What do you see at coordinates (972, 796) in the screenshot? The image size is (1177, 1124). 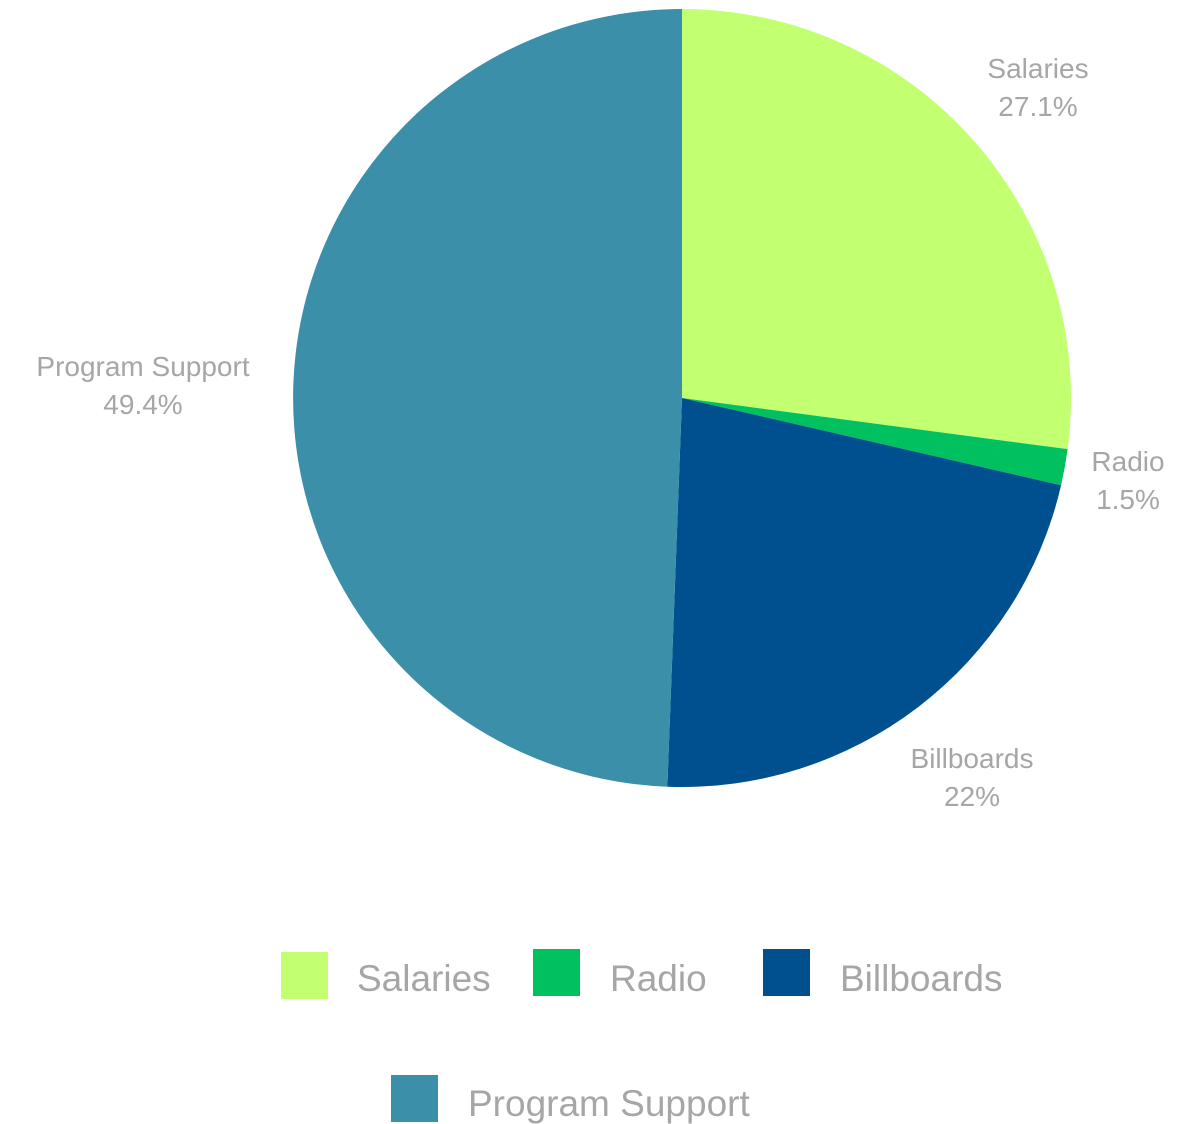 I see `slice-label-value-billboards: 22%` at bounding box center [972, 796].